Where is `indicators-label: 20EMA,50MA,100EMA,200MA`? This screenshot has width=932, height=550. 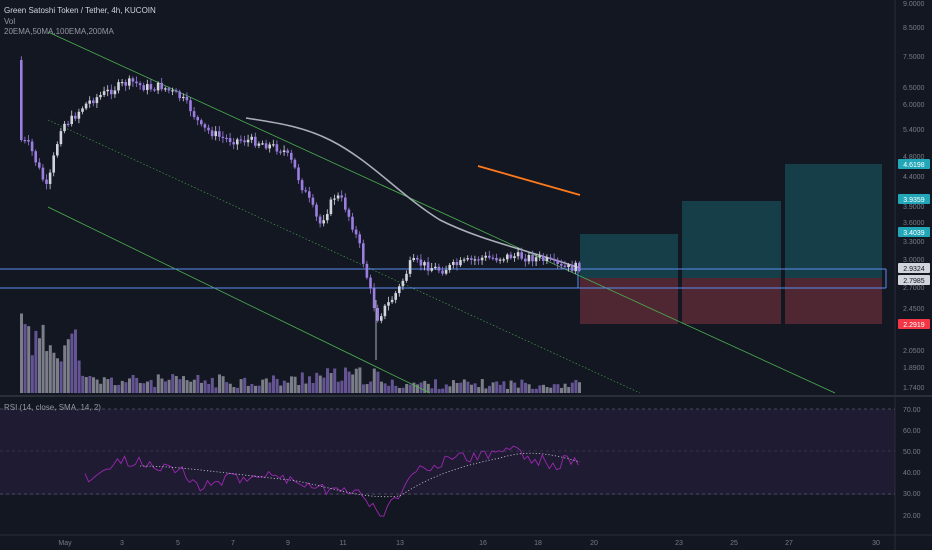
indicators-label: 20EMA,50MA,100EMA,200MA is located at coordinates (59, 31).